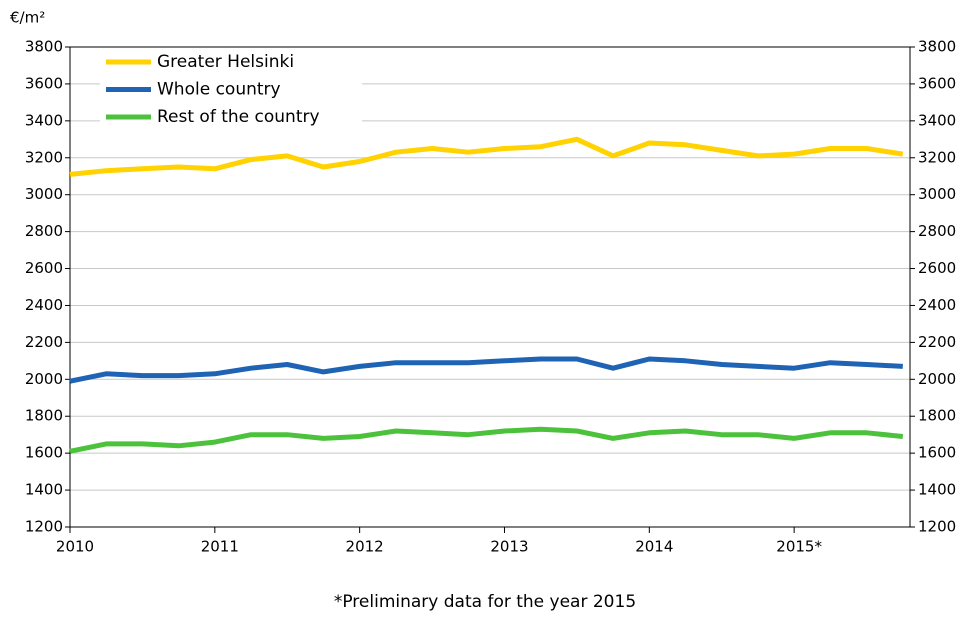 The image size is (977, 621). Describe the element at coordinates (485, 602) in the screenshot. I see `footnote: *Preliminary data for the year 2015` at that location.